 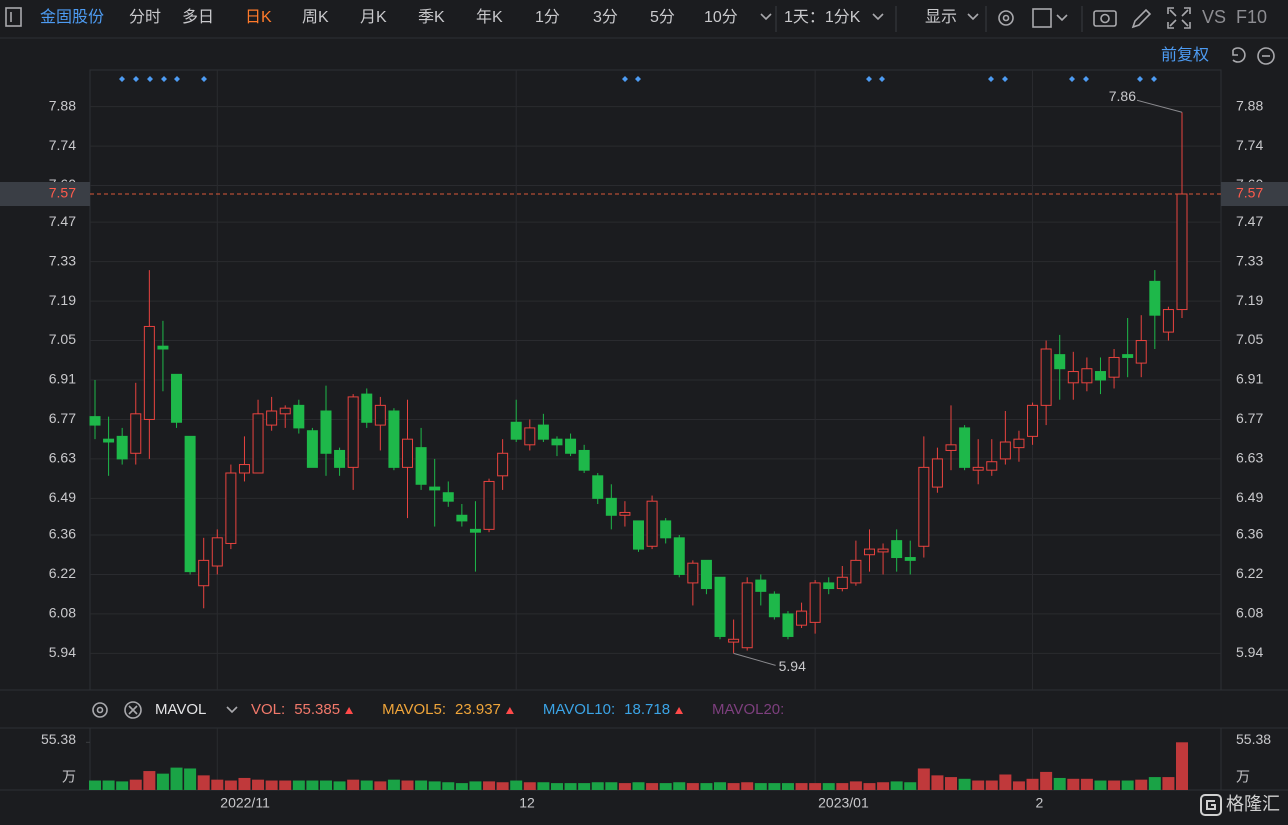 I want to click on y-tick-label: 7.05, so click(x=62, y=339).